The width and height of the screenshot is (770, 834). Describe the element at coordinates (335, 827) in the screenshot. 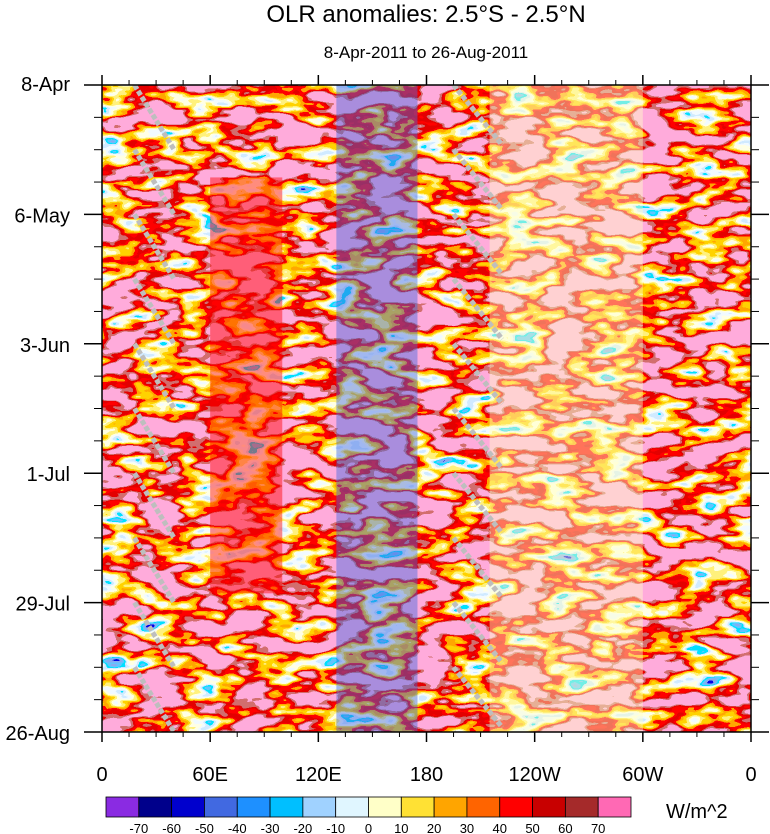

I see `colorbar-label: -10` at that location.